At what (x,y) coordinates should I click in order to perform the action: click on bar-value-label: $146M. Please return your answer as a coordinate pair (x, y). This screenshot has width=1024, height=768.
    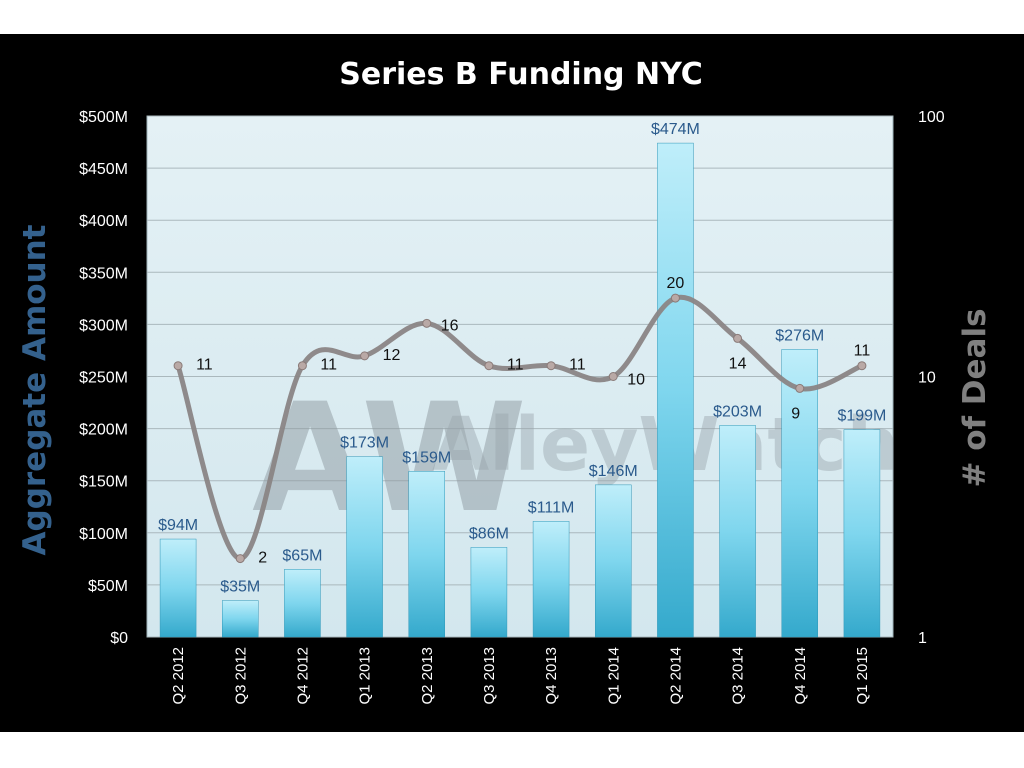
    Looking at the image, I should click on (613, 471).